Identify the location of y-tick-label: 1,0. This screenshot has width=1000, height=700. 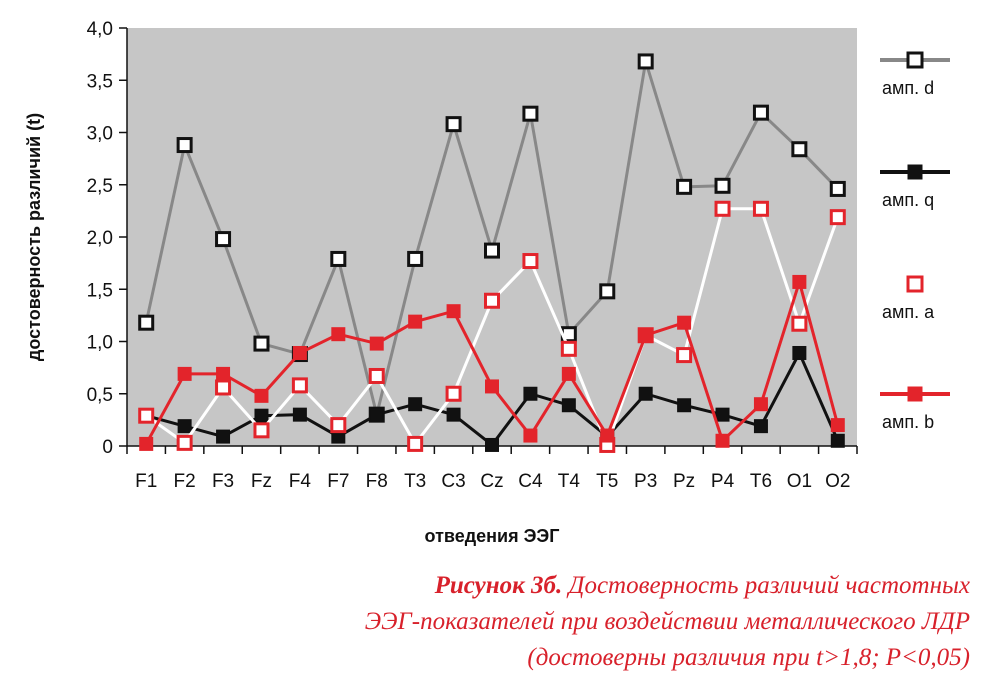
(100, 343).